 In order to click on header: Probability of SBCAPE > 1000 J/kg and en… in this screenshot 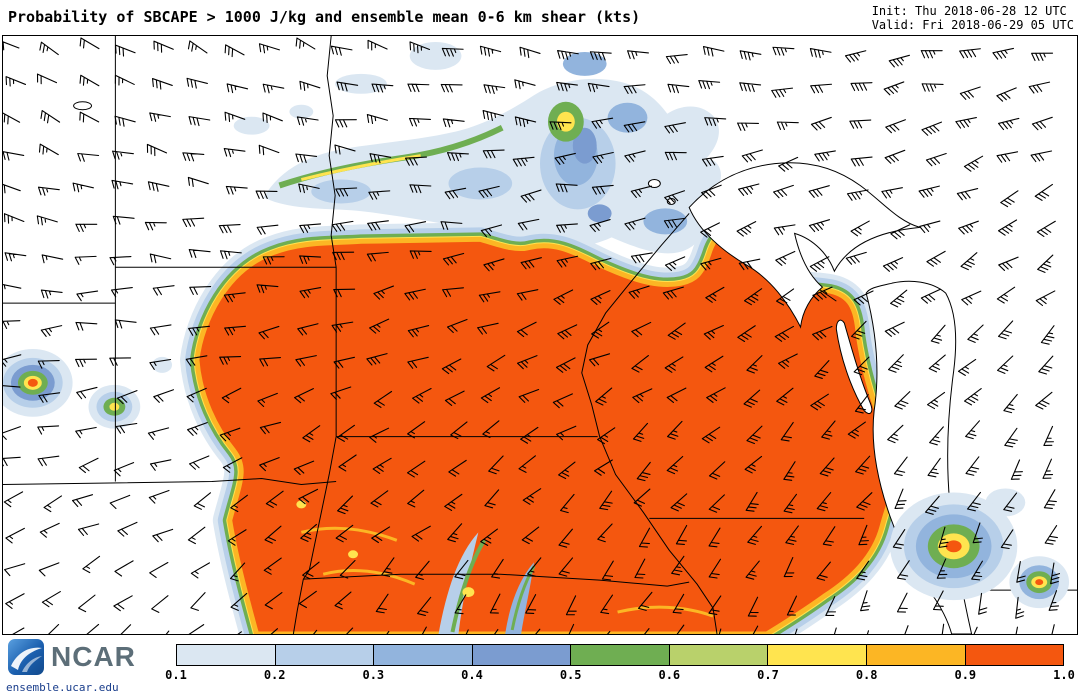, I will do `click(540, 17)`.